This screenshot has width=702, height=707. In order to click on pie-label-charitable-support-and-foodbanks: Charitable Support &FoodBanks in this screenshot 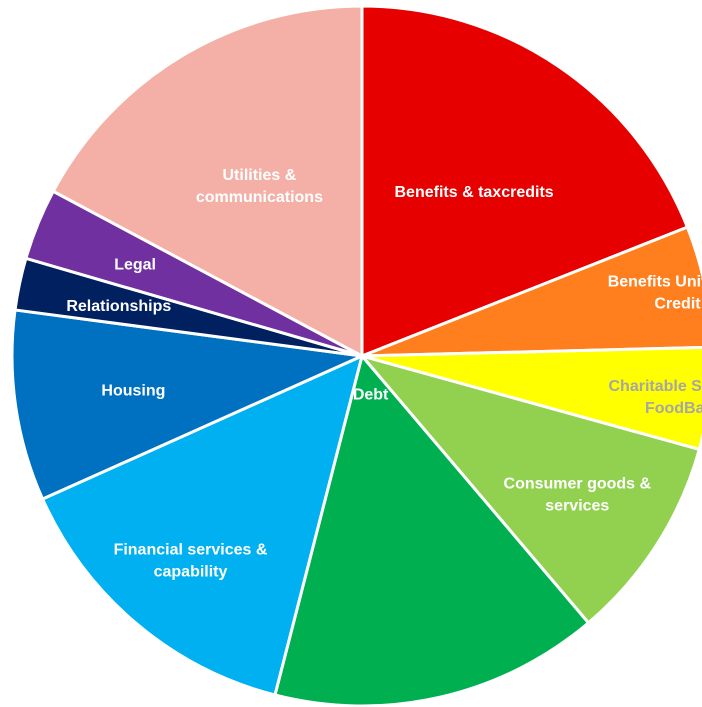, I will do `click(655, 397)`.